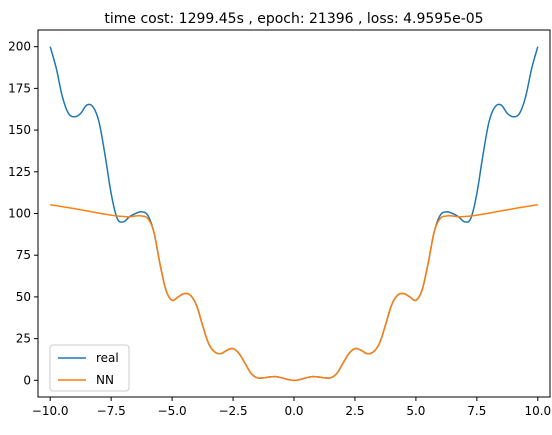 Image resolution: width=552 pixels, height=435 pixels. I want to click on y-tick-label: 125, so click(19, 172).